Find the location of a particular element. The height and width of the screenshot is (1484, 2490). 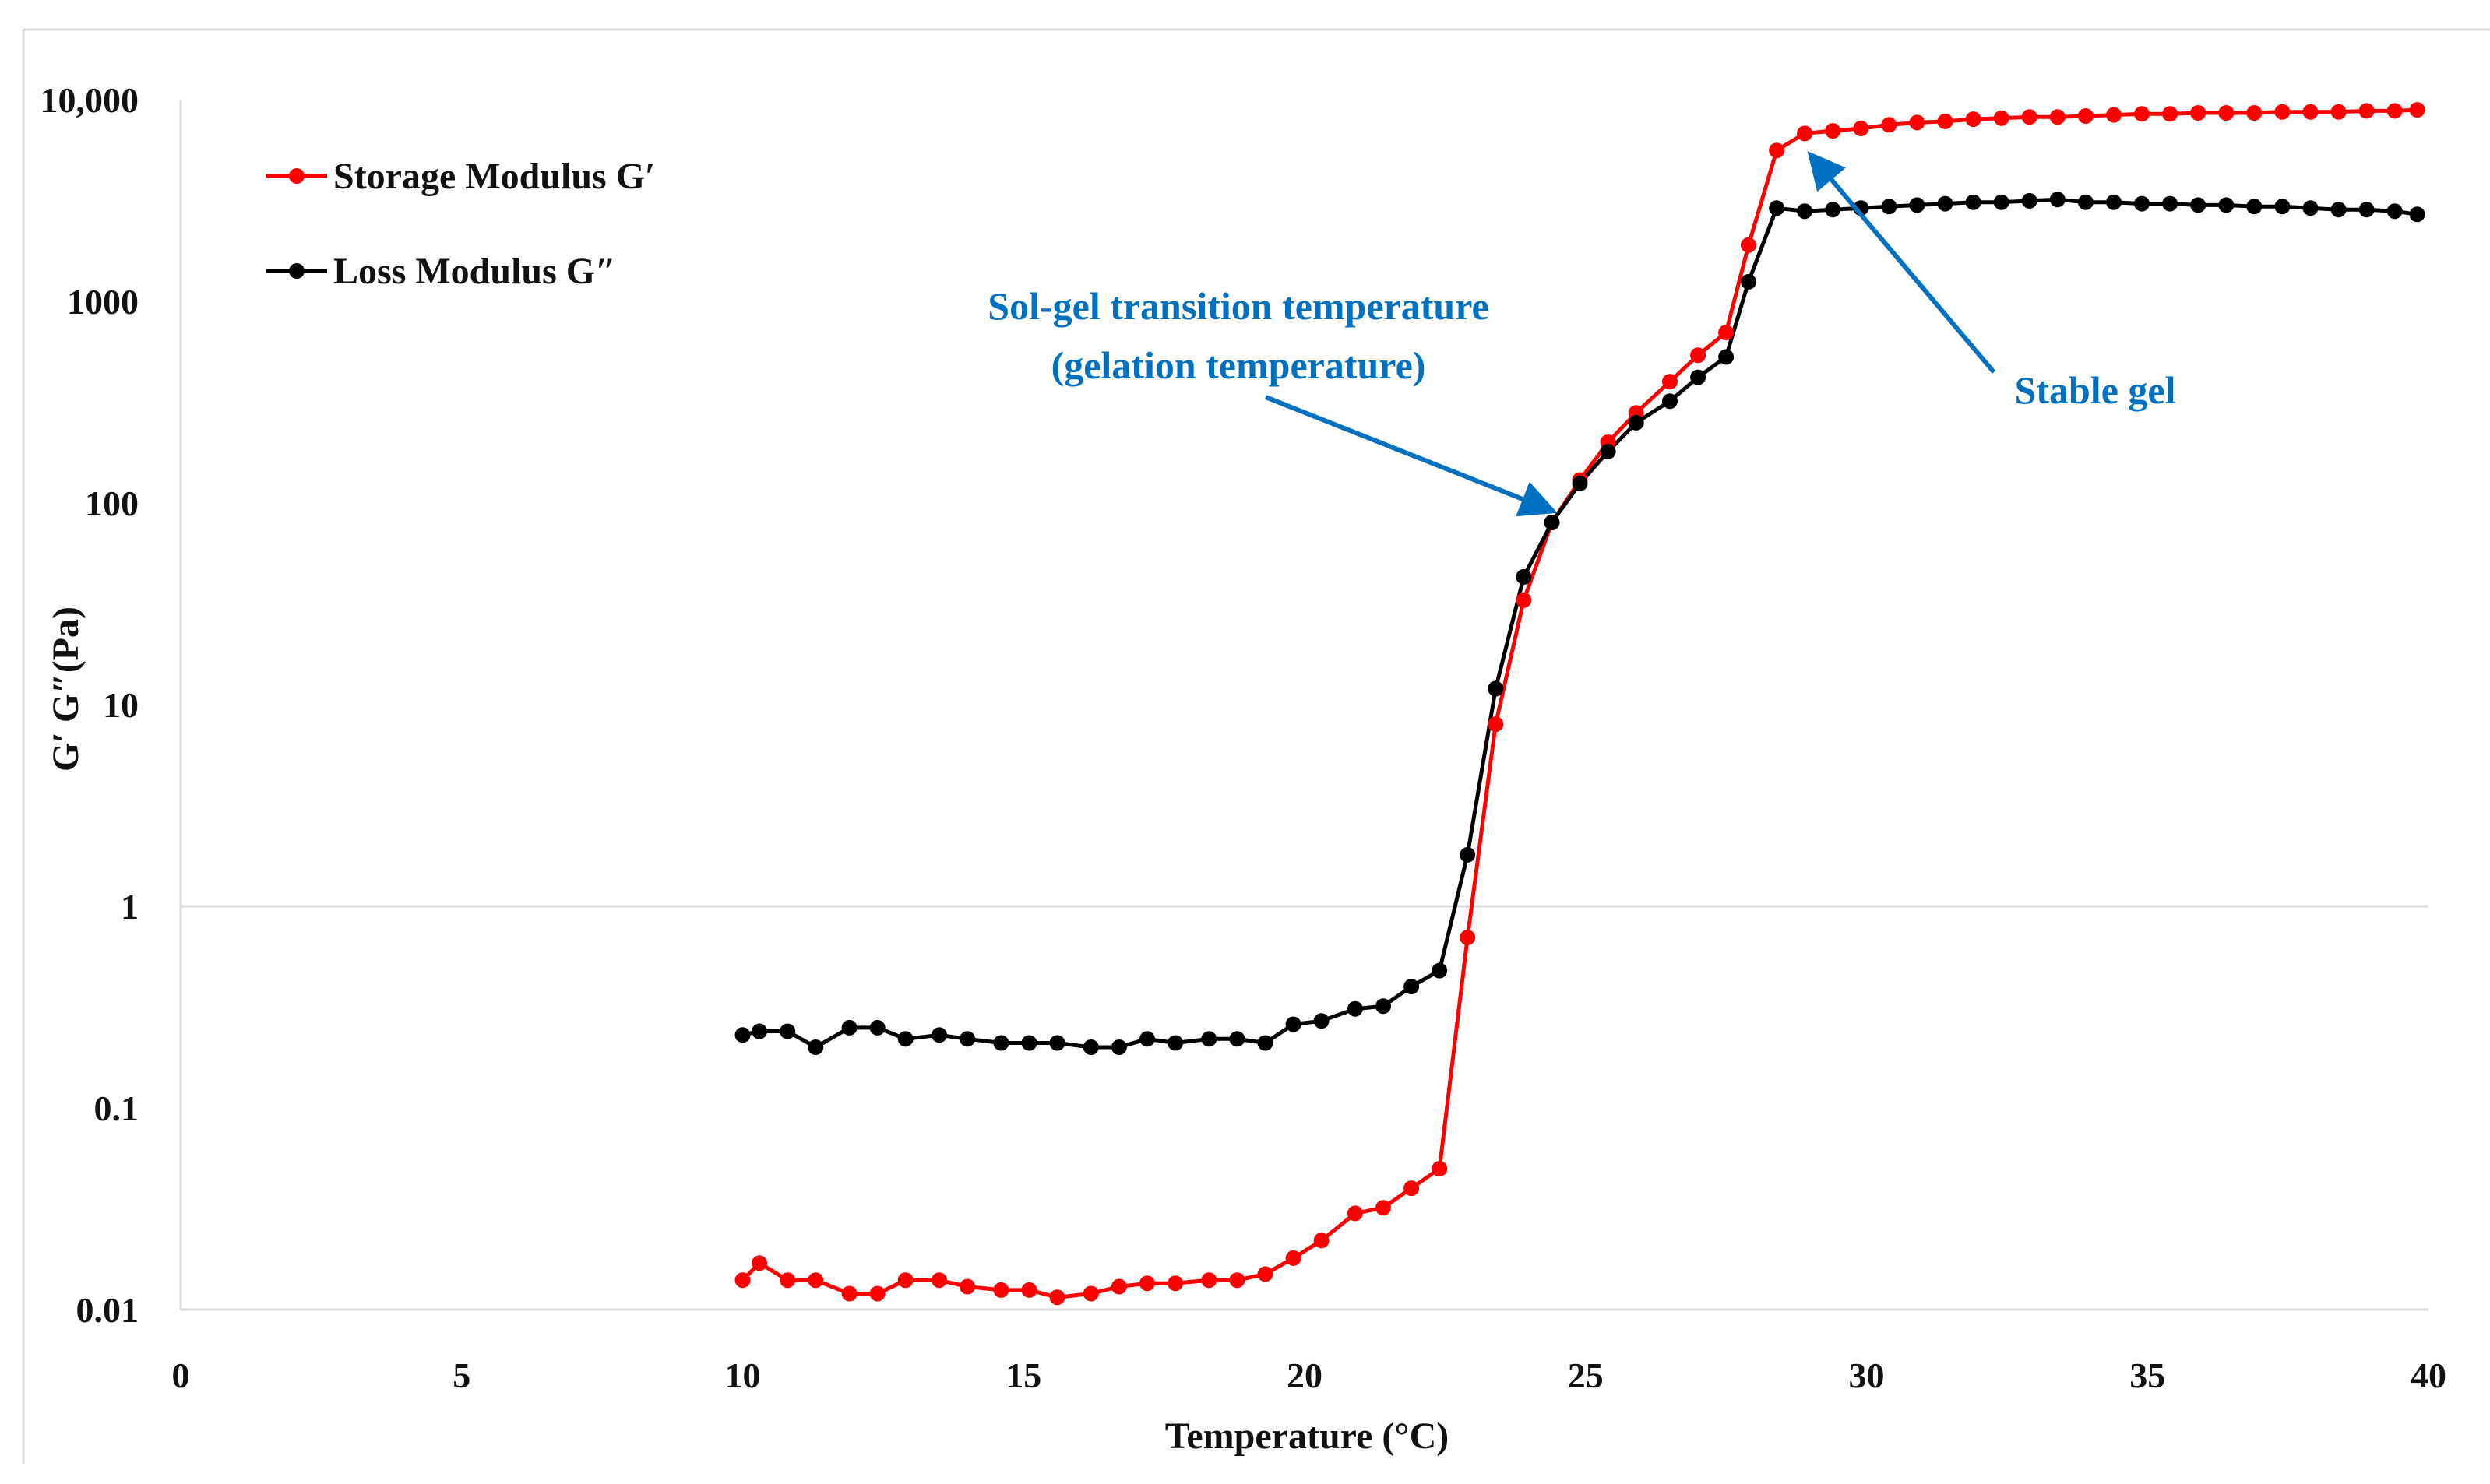

x-tick-label: 35 is located at coordinates (2147, 1375).